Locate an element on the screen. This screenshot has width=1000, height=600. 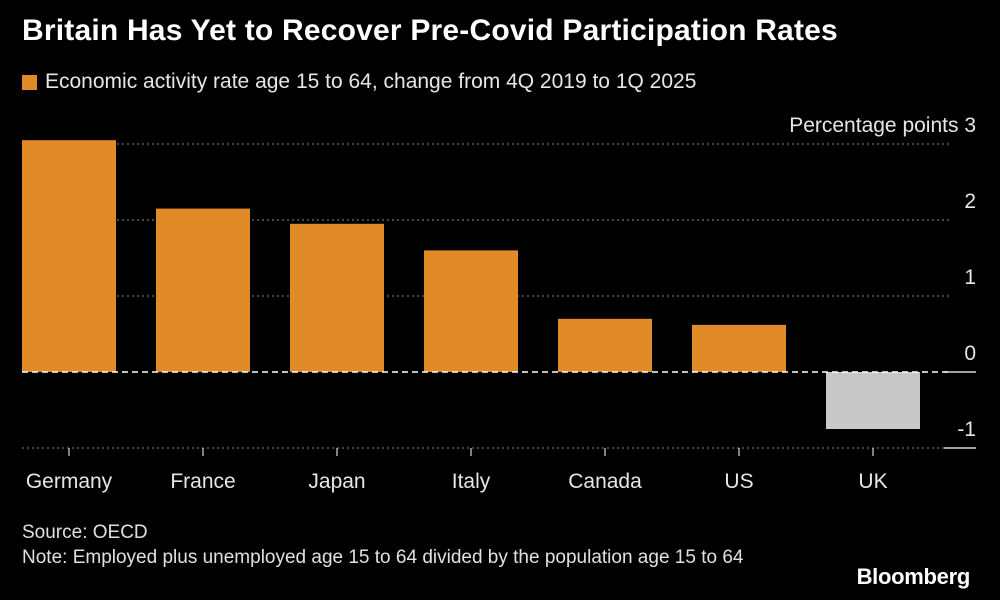
bar-germany is located at coordinates (69, 256).